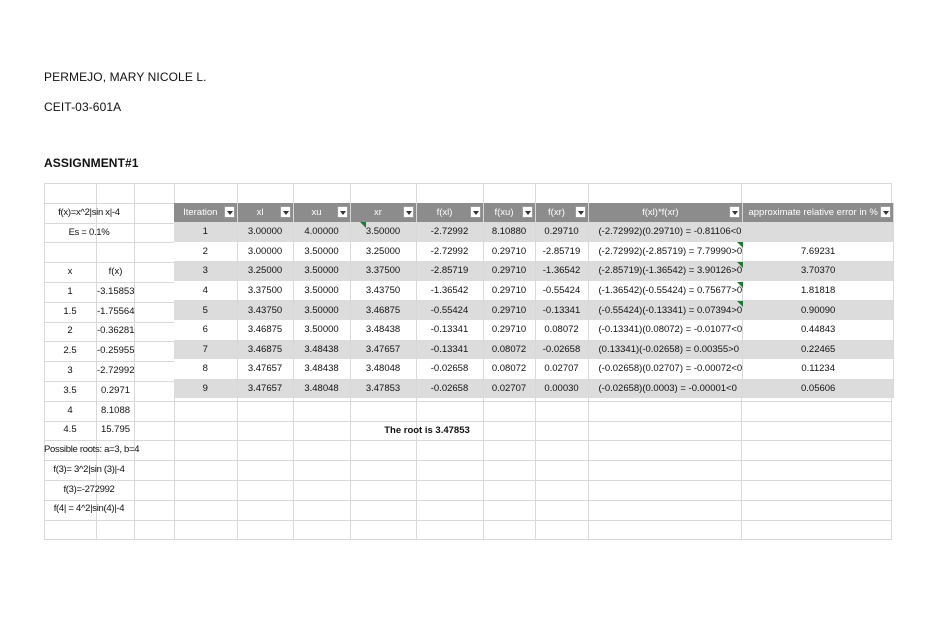 The height and width of the screenshot is (625, 937). I want to click on xl-cell: 3.25000, so click(265, 271).